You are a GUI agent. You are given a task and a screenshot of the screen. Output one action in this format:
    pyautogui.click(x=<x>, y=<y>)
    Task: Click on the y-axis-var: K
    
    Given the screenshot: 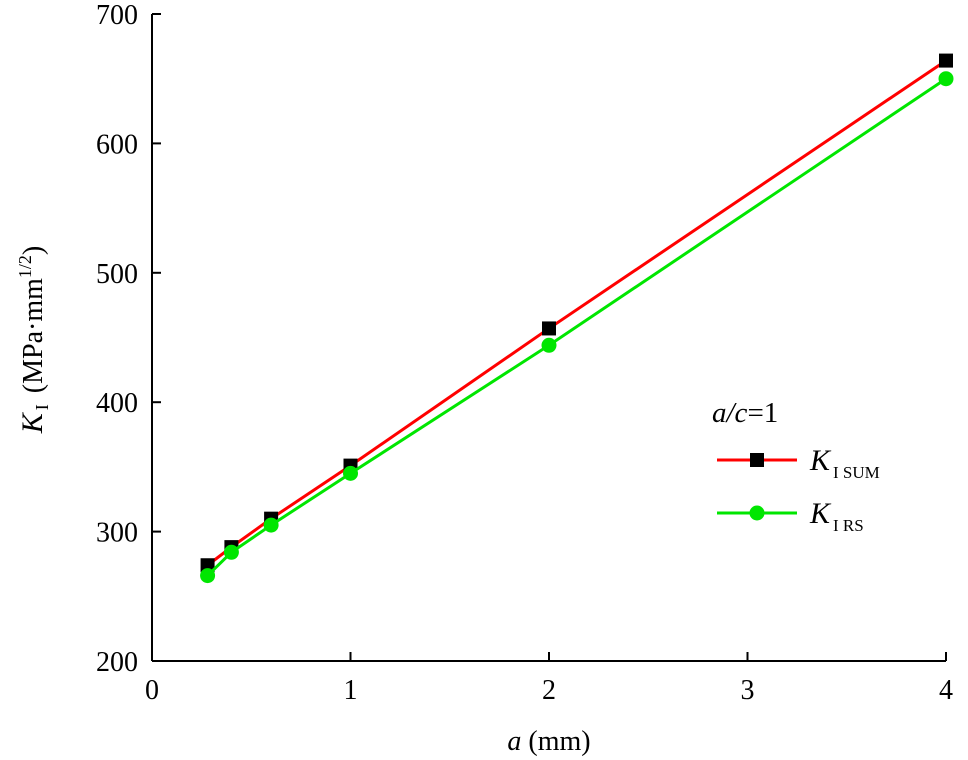 What is the action you would take?
    pyautogui.click(x=32, y=422)
    